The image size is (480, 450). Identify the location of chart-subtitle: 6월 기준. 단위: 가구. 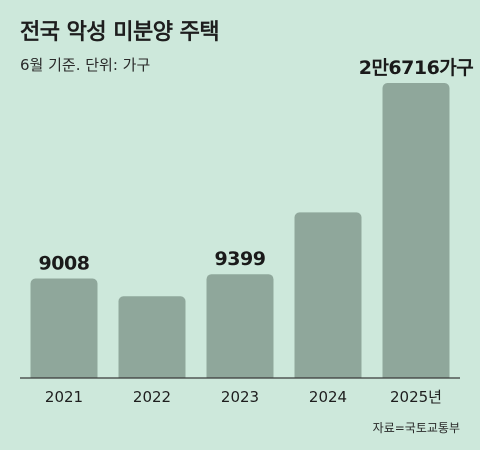
(85, 65).